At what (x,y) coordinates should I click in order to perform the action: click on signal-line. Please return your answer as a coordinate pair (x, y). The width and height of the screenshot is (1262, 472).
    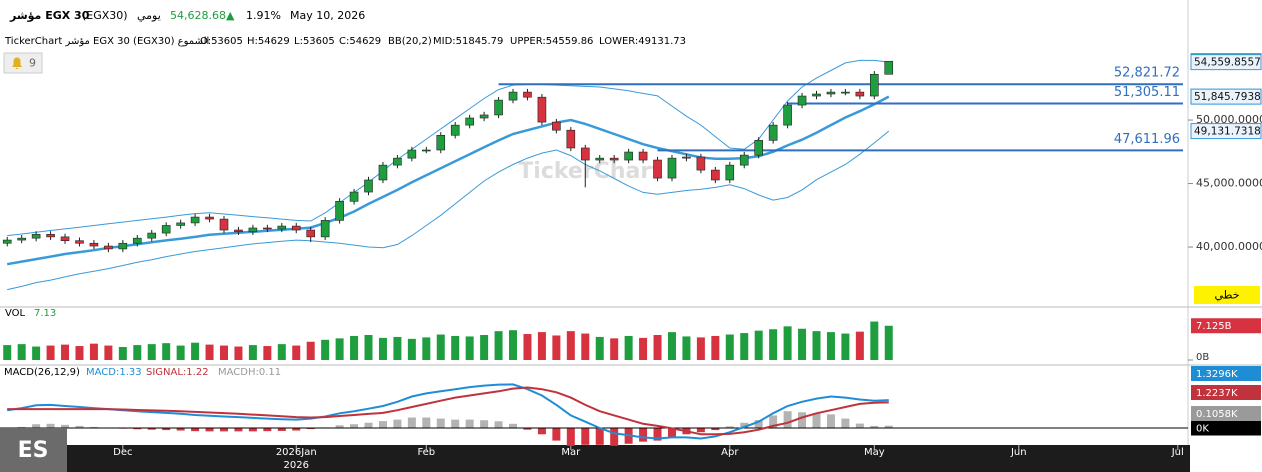
    Looking at the image, I should click on (448, 411).